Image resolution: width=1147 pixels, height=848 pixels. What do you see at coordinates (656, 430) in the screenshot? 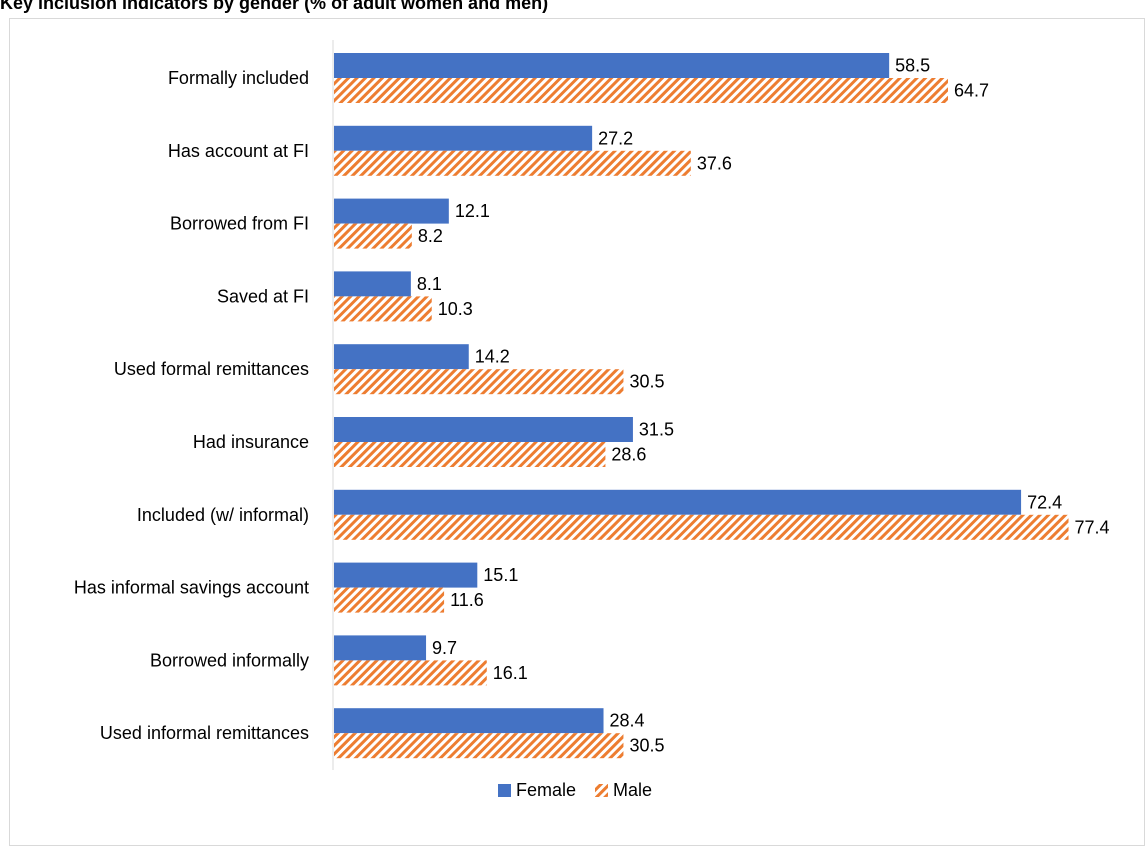
I see `data-label-female: 31.5` at bounding box center [656, 430].